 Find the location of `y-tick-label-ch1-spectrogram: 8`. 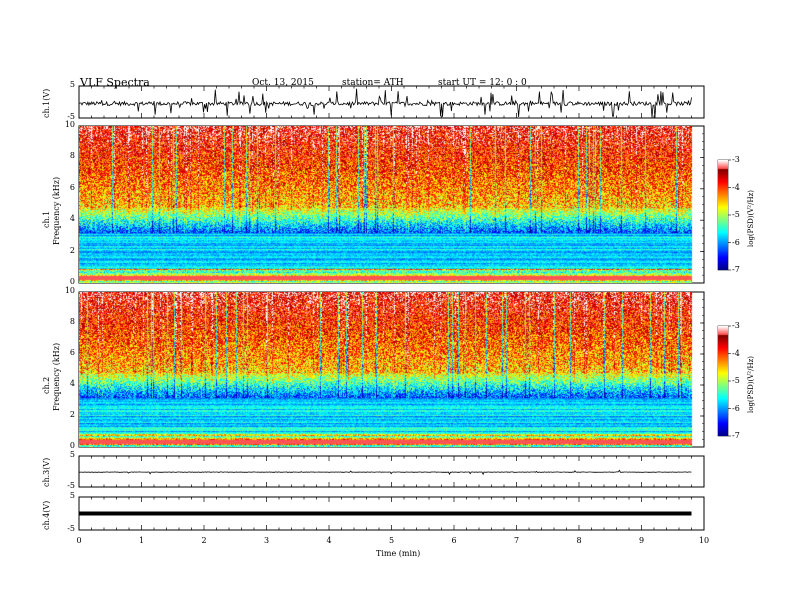

y-tick-label-ch1-spectrogram: 8 is located at coordinates (72, 156).